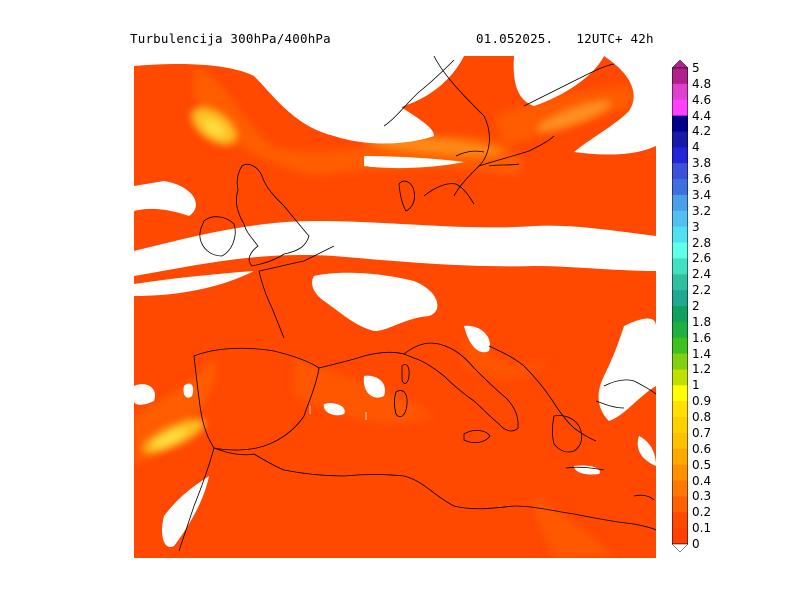  I want to click on legend-label: 0.6, so click(702, 448).